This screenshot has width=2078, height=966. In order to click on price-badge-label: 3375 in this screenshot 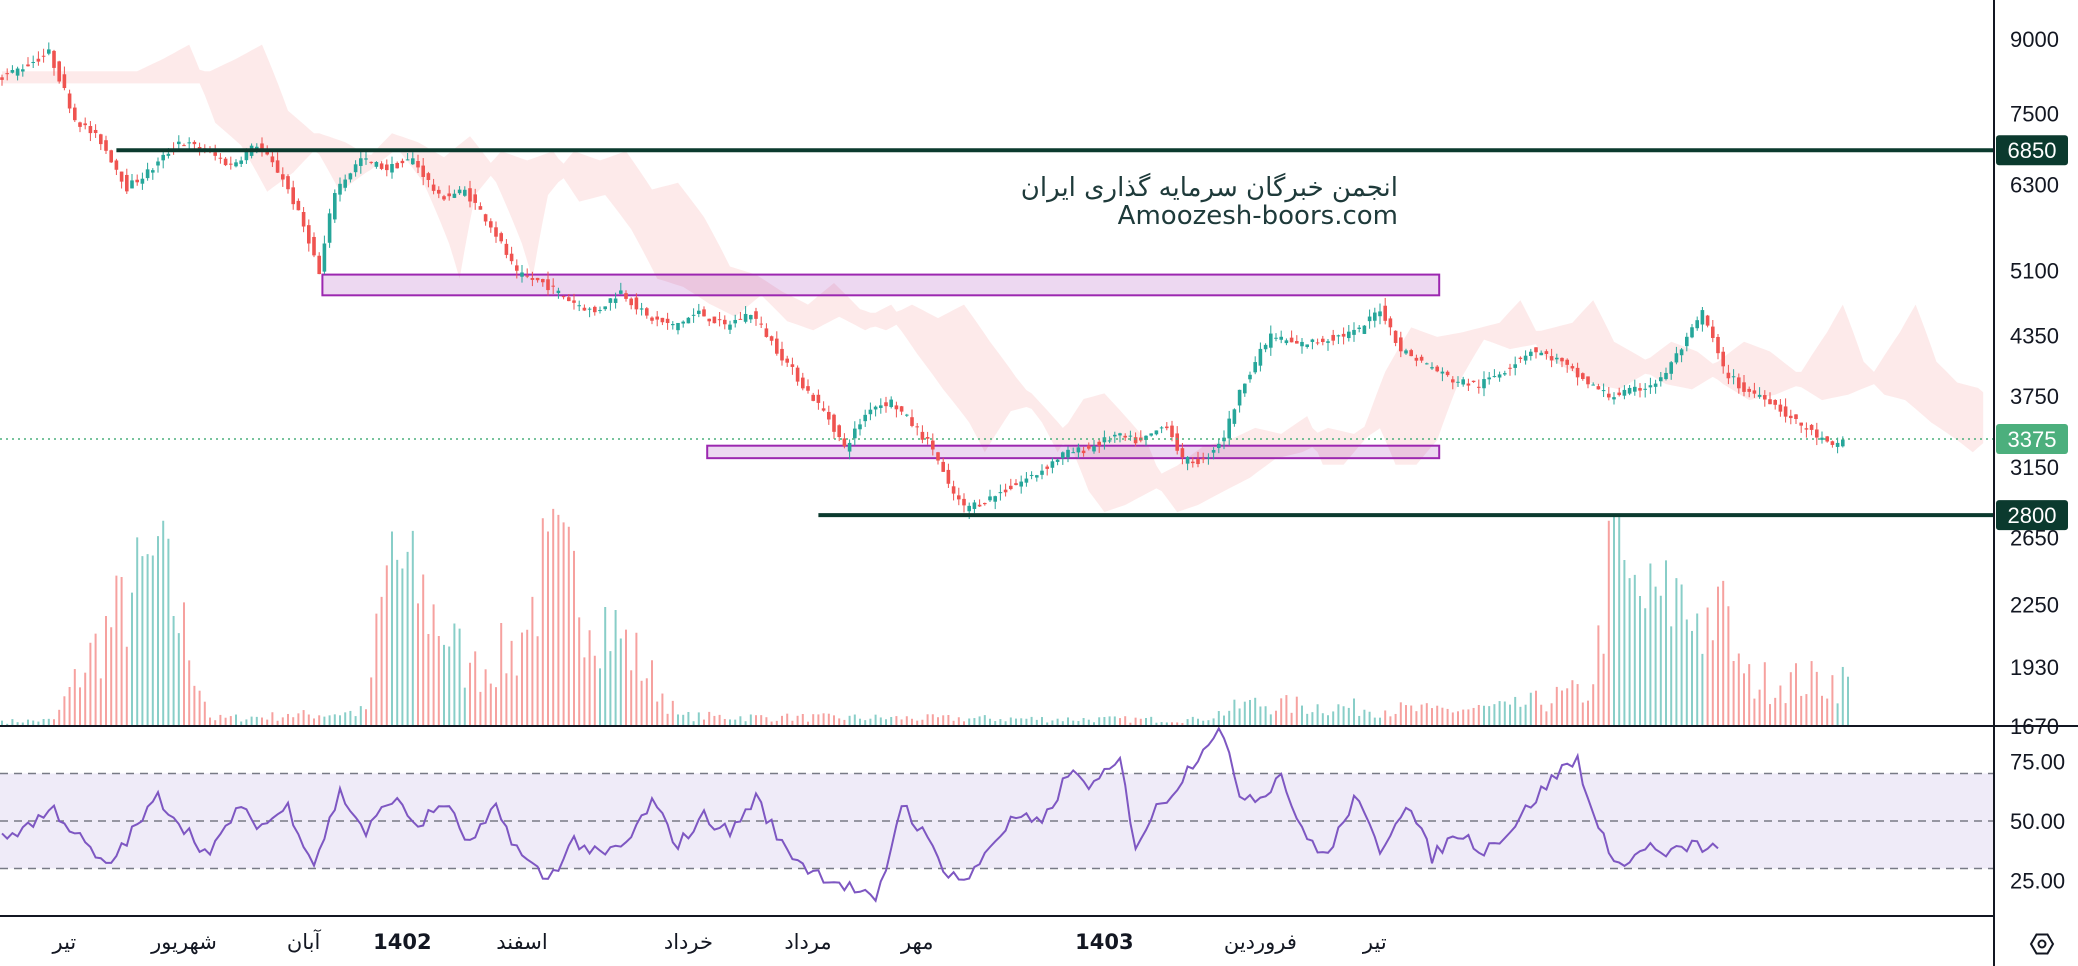, I will do `click(2032, 439)`.